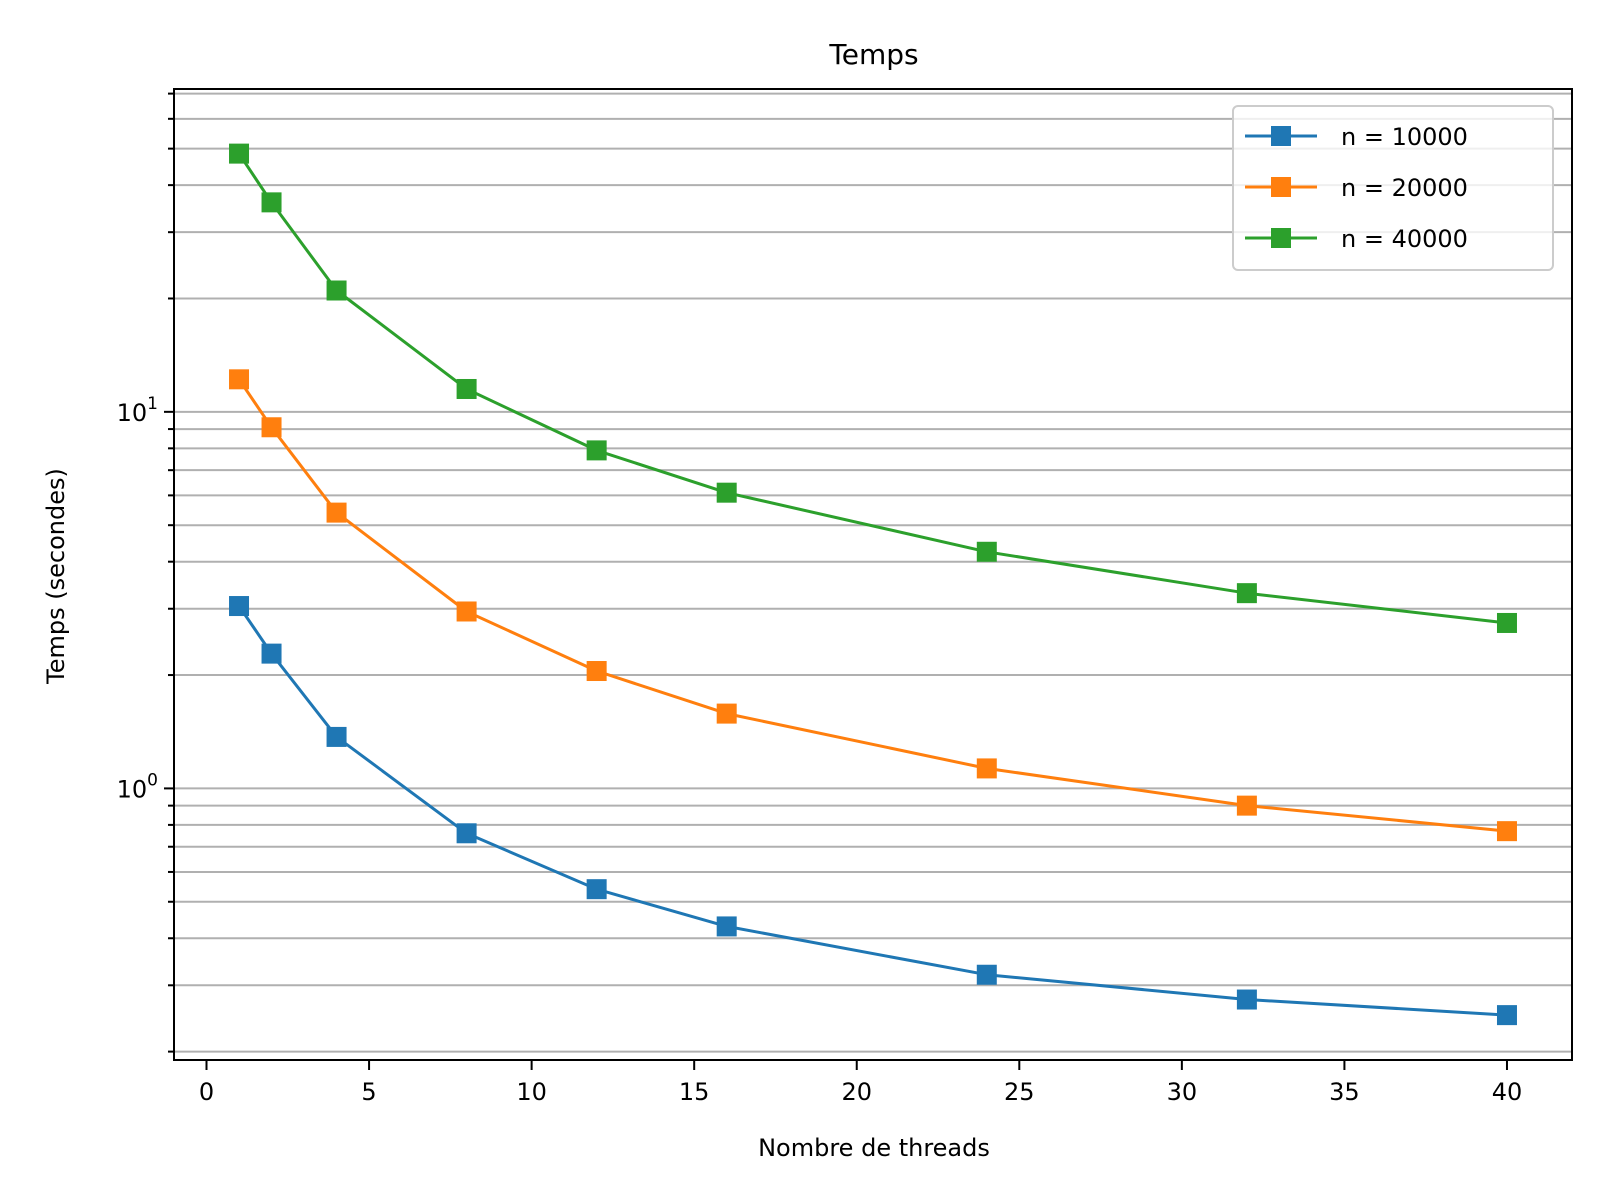 The height and width of the screenshot is (1200, 1600). I want to click on legend-label: n = 10000, so click(1404, 137).